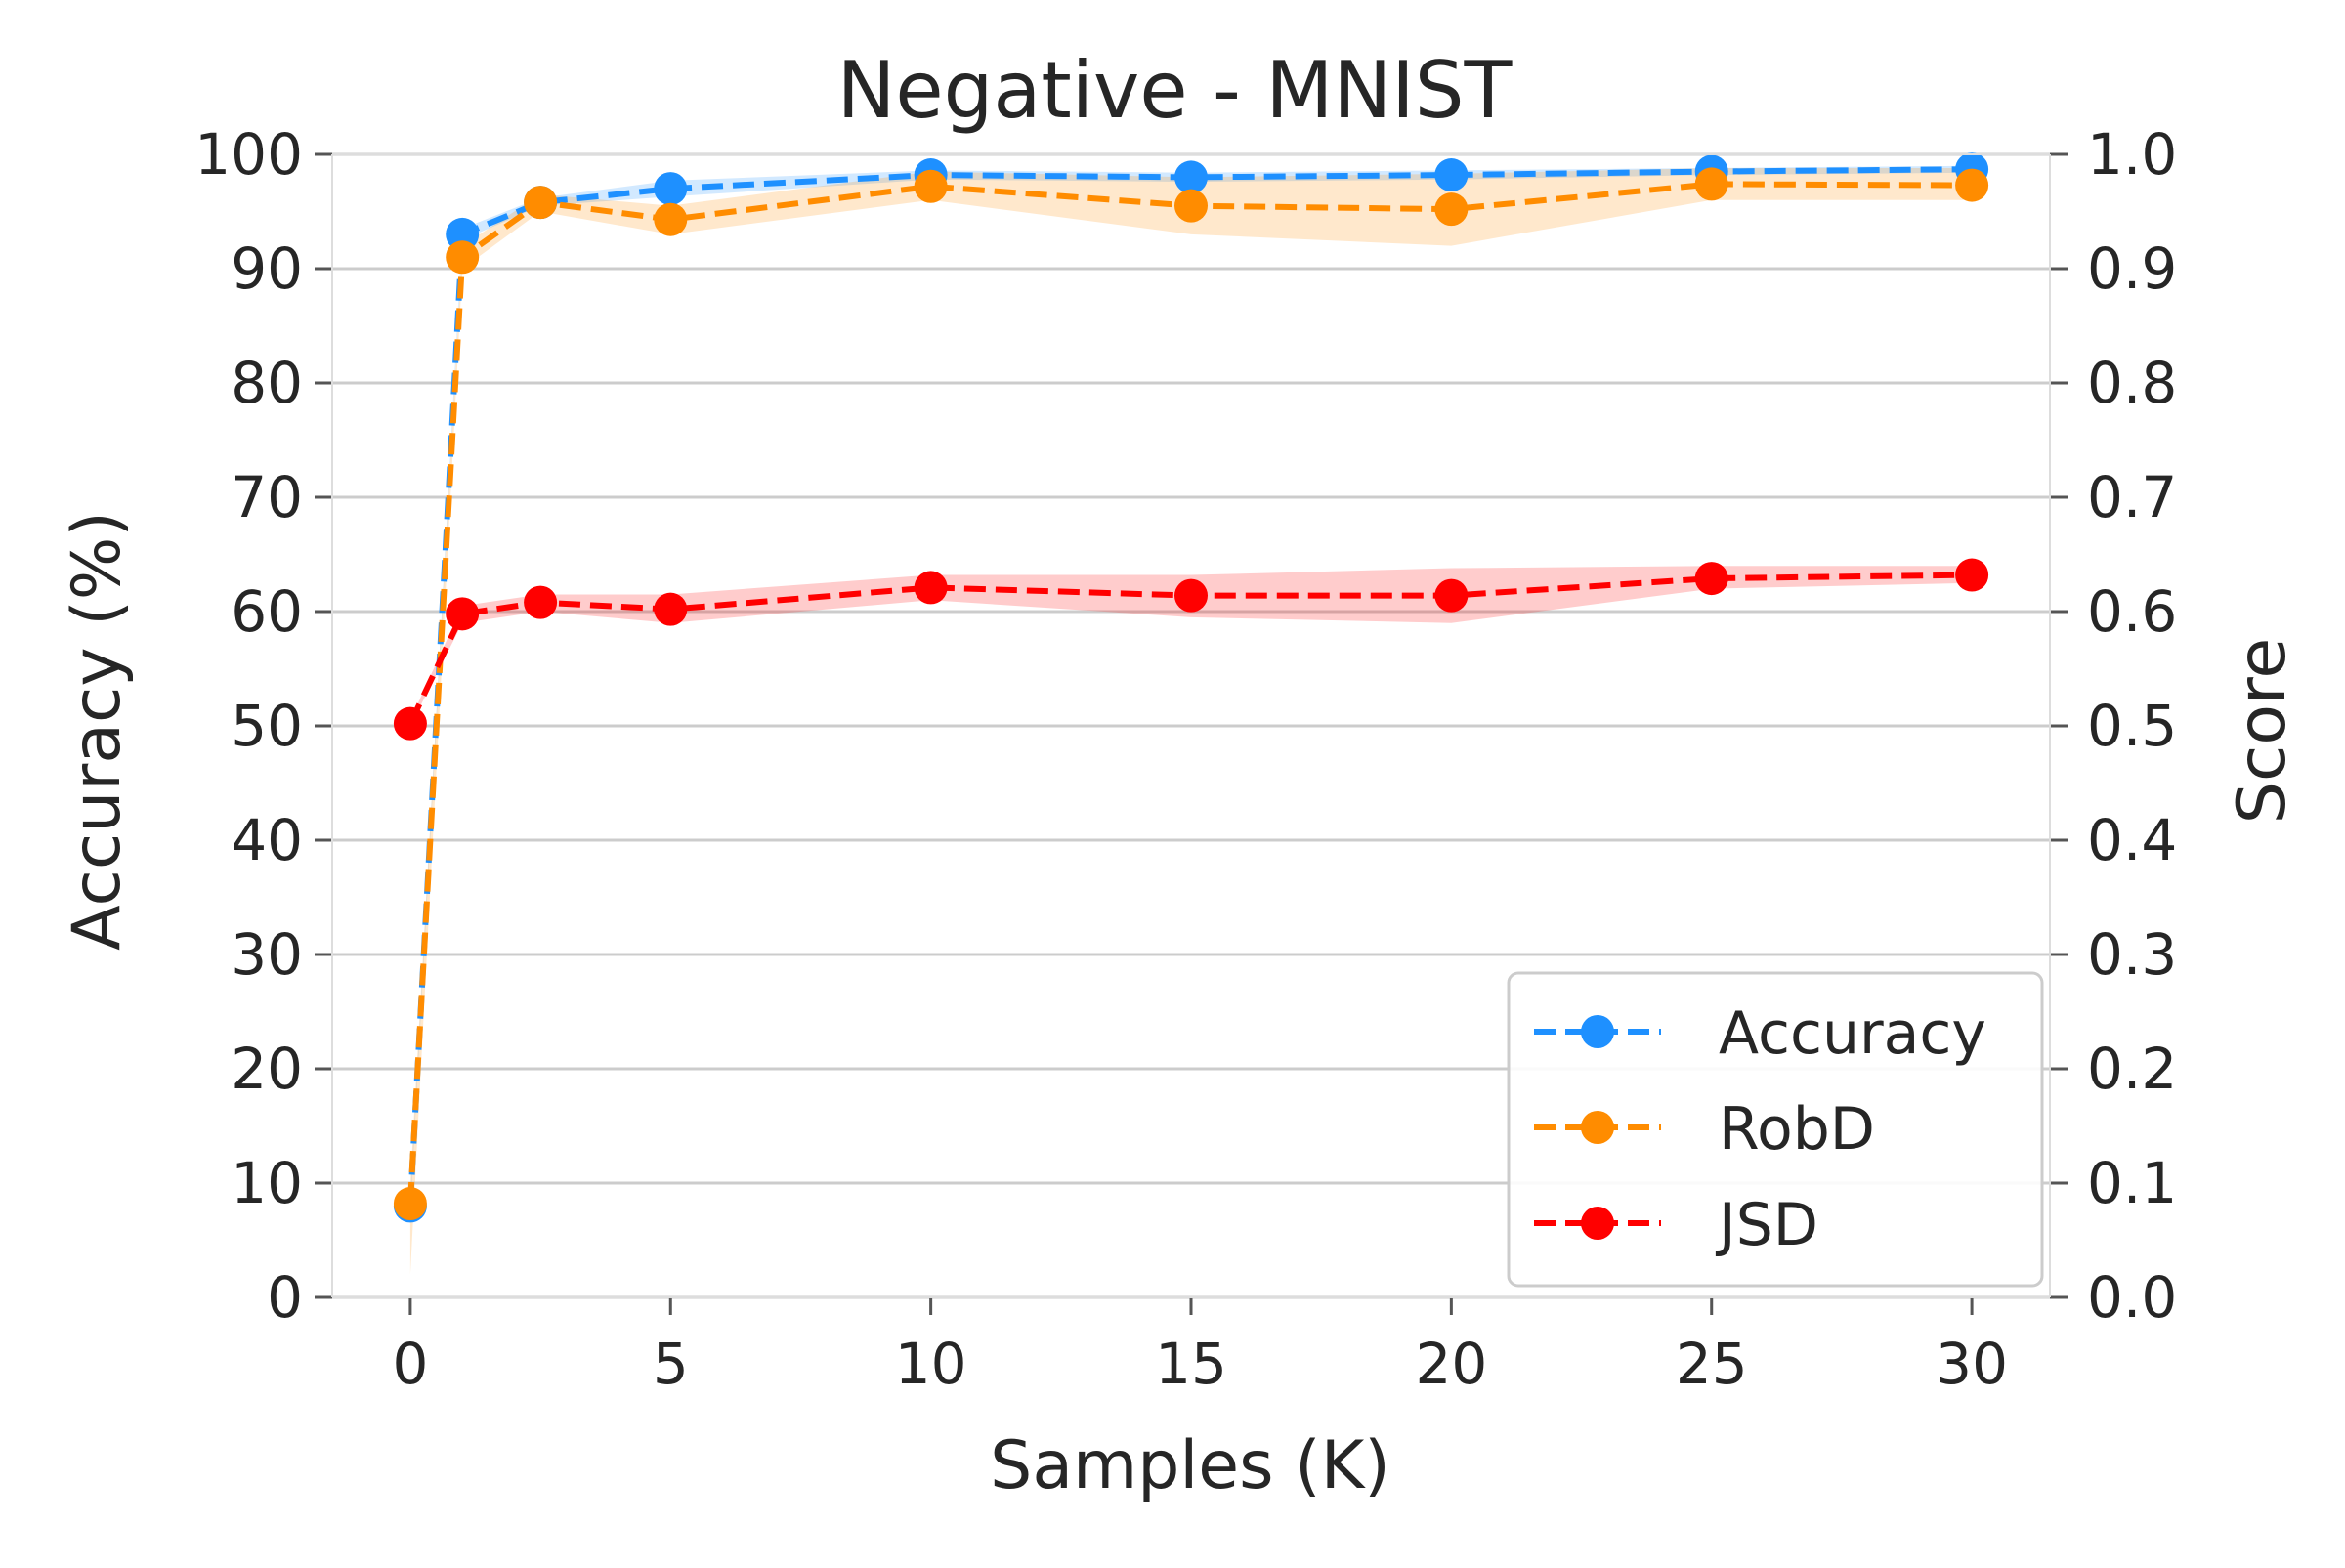  What do you see at coordinates (2132, 268) in the screenshot?
I see `y2-tick-label: 0.9` at bounding box center [2132, 268].